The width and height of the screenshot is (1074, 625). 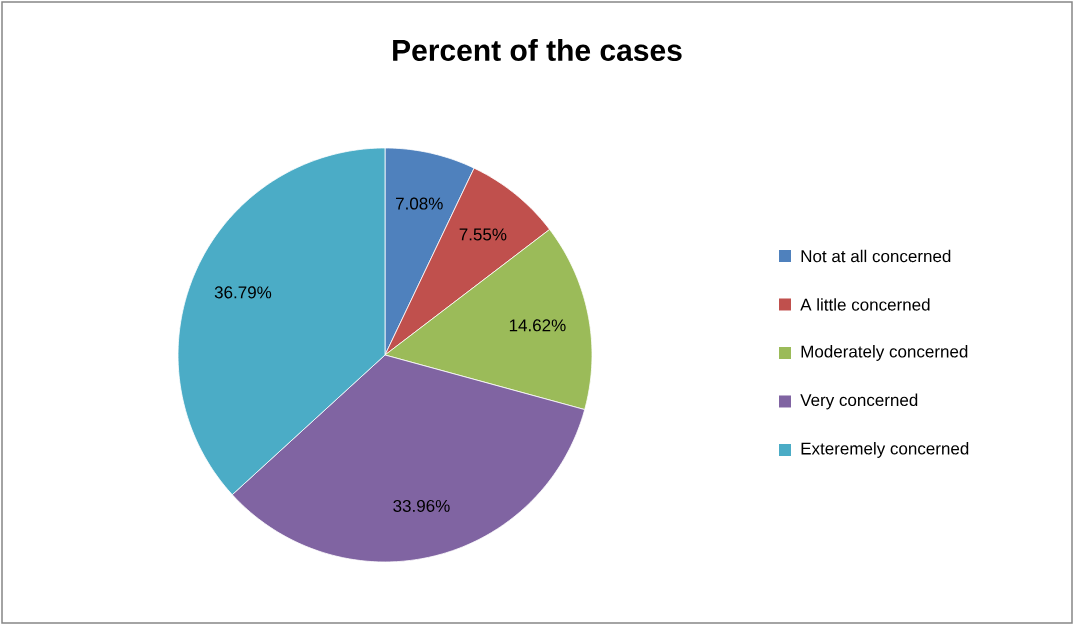 I want to click on legend-label: Moderately concerned, so click(x=884, y=353).